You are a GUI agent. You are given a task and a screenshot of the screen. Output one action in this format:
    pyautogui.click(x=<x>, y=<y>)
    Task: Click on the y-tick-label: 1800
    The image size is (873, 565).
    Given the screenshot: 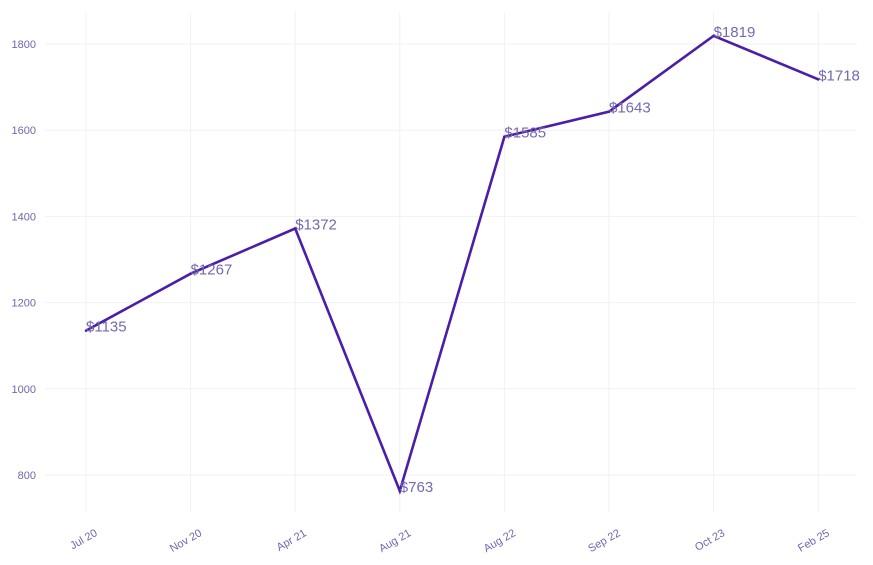 What is the action you would take?
    pyautogui.click(x=24, y=45)
    